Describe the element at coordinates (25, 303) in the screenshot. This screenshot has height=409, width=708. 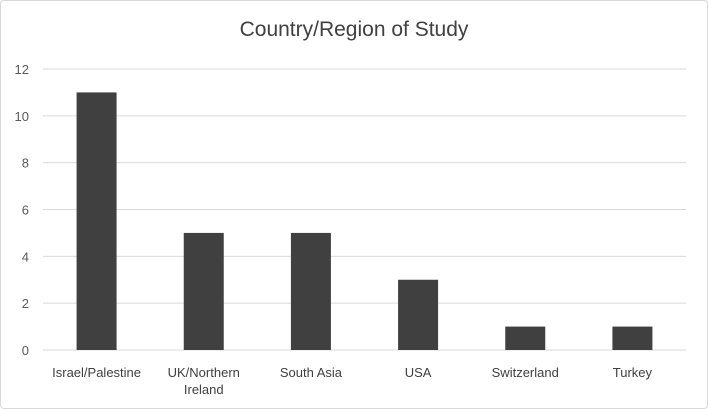
I see `y-tick-label: 2` at that location.